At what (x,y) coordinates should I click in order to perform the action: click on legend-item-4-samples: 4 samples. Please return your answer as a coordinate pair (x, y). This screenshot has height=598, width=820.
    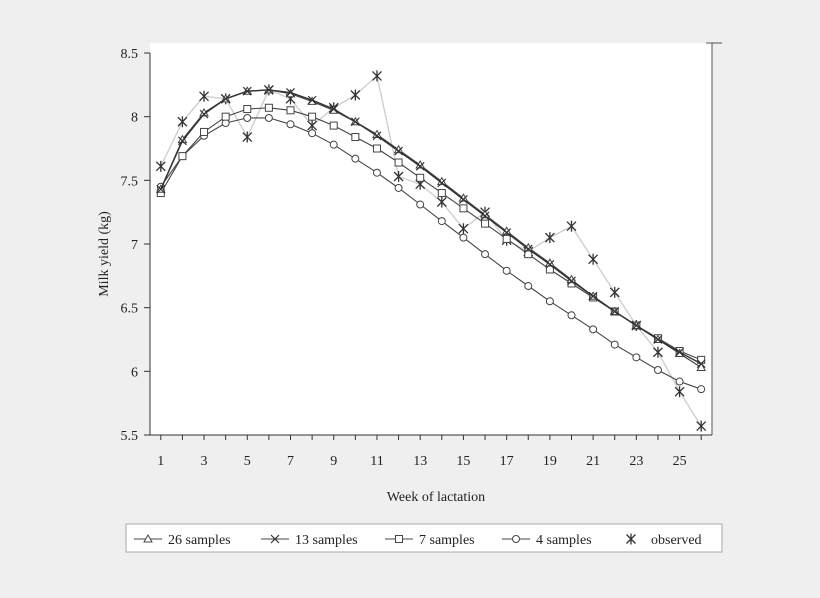
    Looking at the image, I should click on (547, 540).